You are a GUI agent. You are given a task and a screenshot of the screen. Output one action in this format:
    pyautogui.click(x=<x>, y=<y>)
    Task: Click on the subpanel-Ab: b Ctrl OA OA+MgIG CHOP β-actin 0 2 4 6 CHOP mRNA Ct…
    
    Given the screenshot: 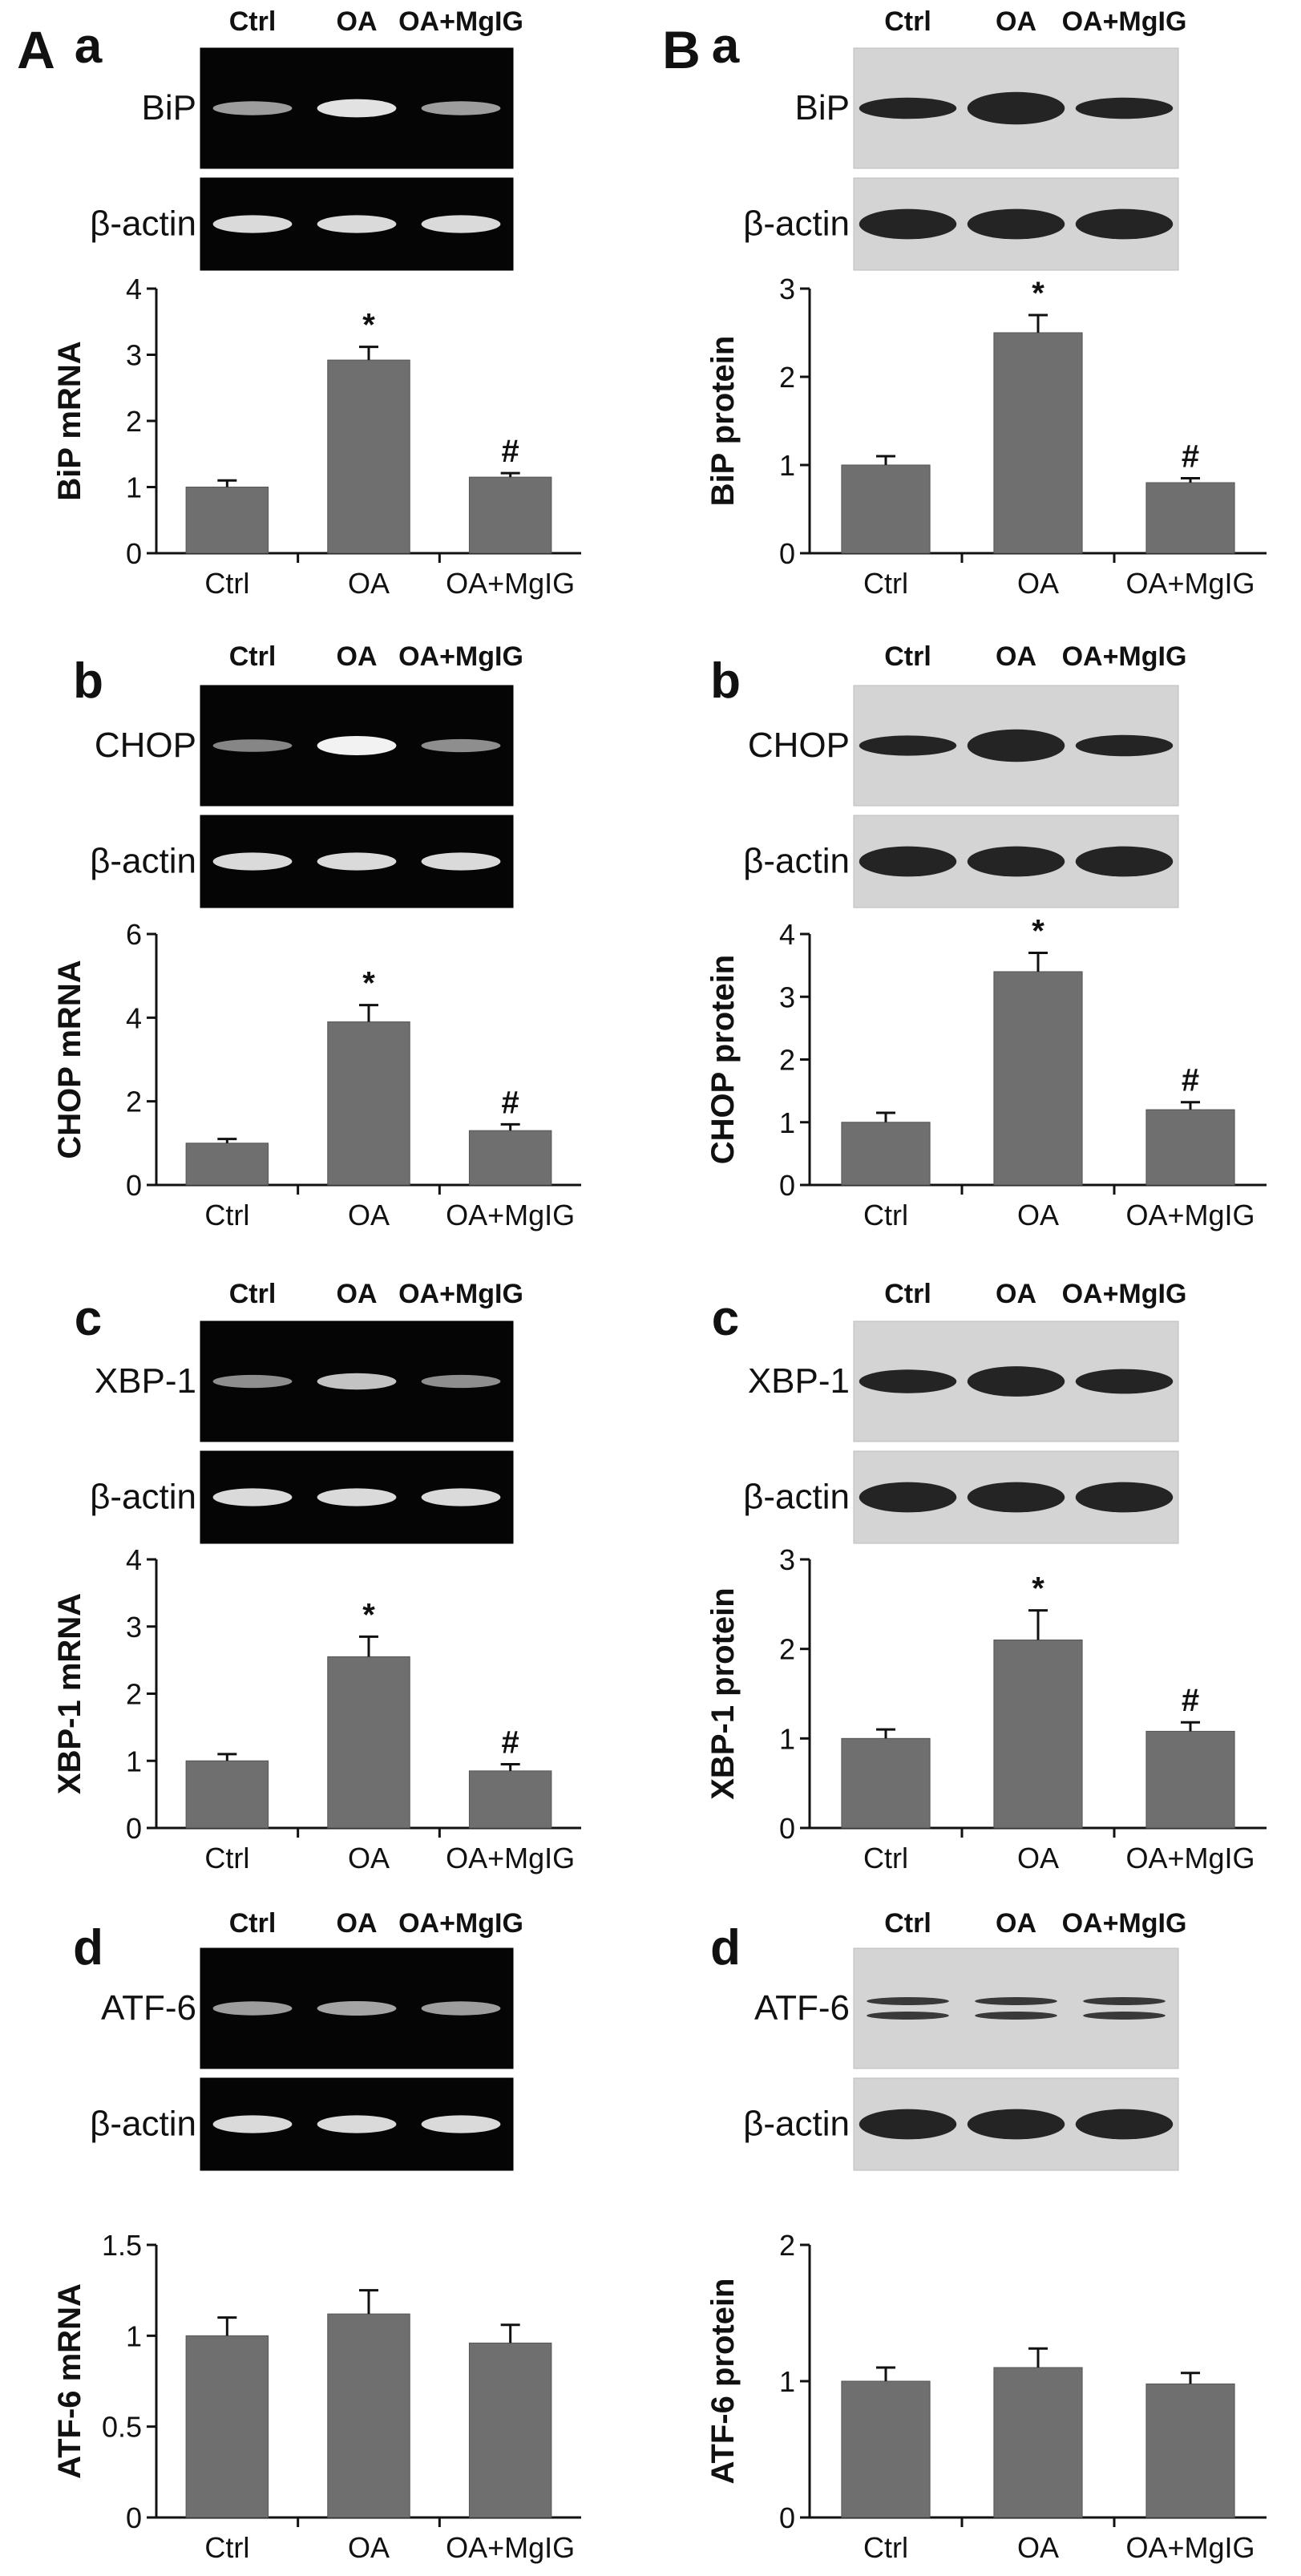 What is the action you would take?
    pyautogui.click(x=316, y=936)
    